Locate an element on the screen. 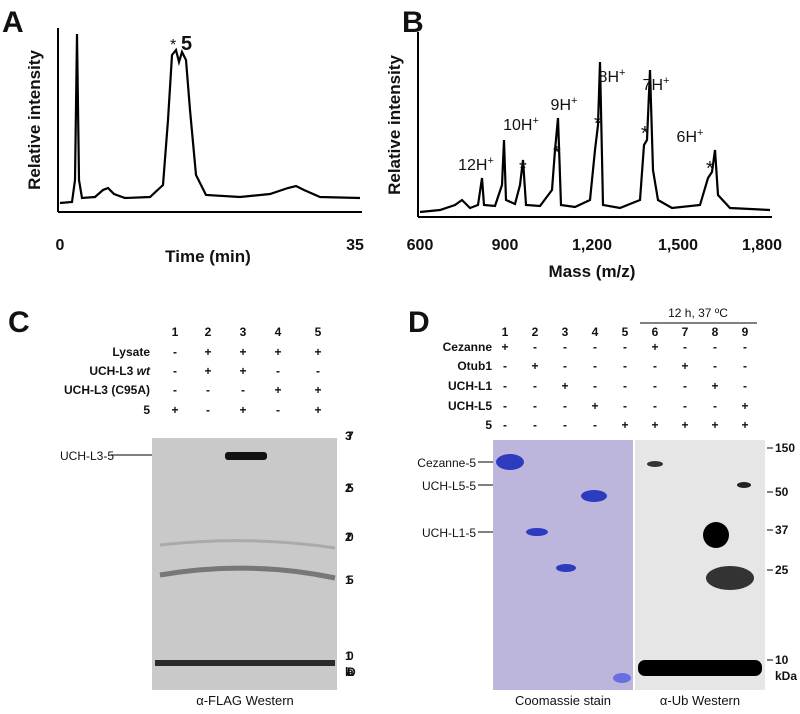 The width and height of the screenshot is (800, 714). lane-number: 7 is located at coordinates (685, 332).